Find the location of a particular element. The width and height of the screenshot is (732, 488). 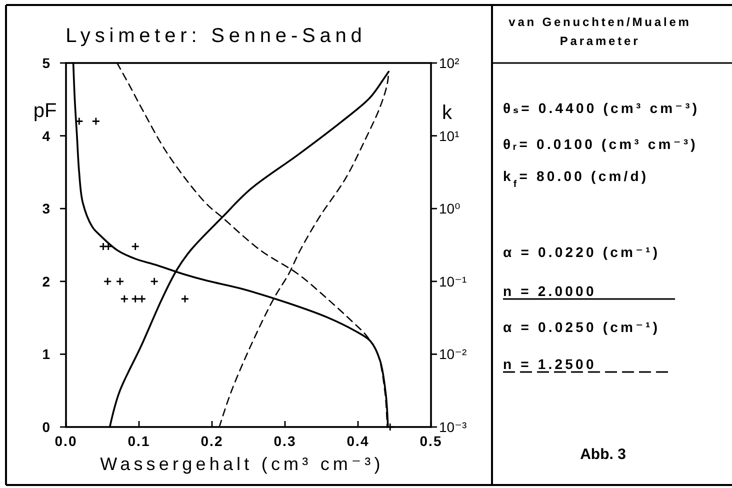

y2-tick-label: 10² is located at coordinates (449, 63).